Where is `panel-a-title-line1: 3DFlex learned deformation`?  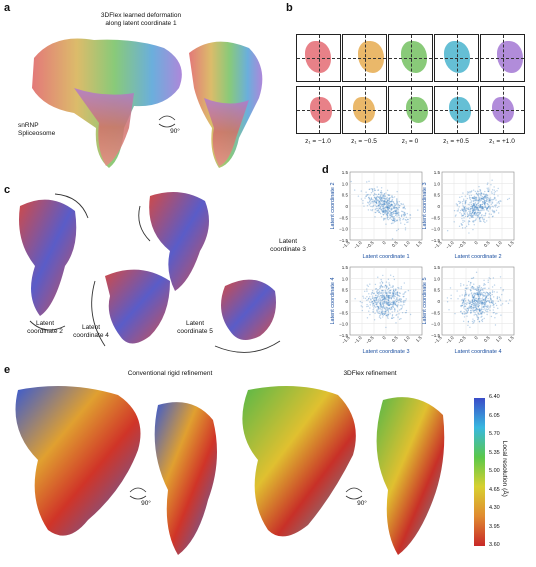 panel-a-title-line1: 3DFlex learned deformation is located at coordinates (141, 15).